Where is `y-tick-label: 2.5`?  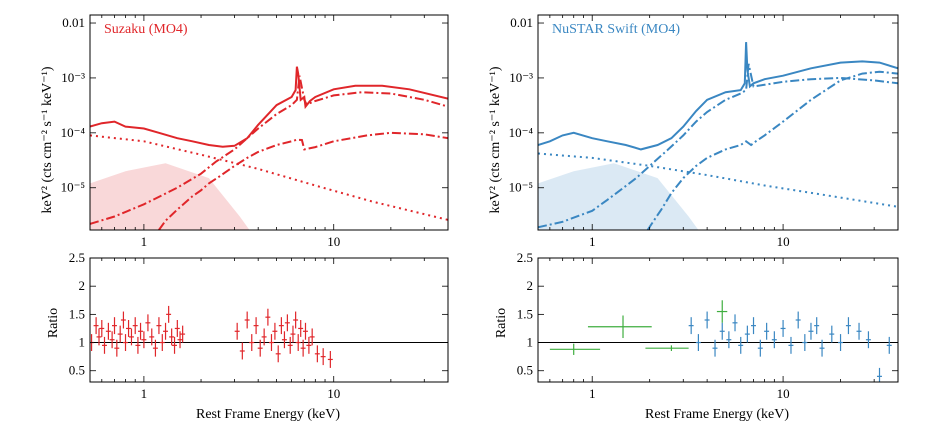
y-tick-label: 2.5 is located at coordinates (77, 257).